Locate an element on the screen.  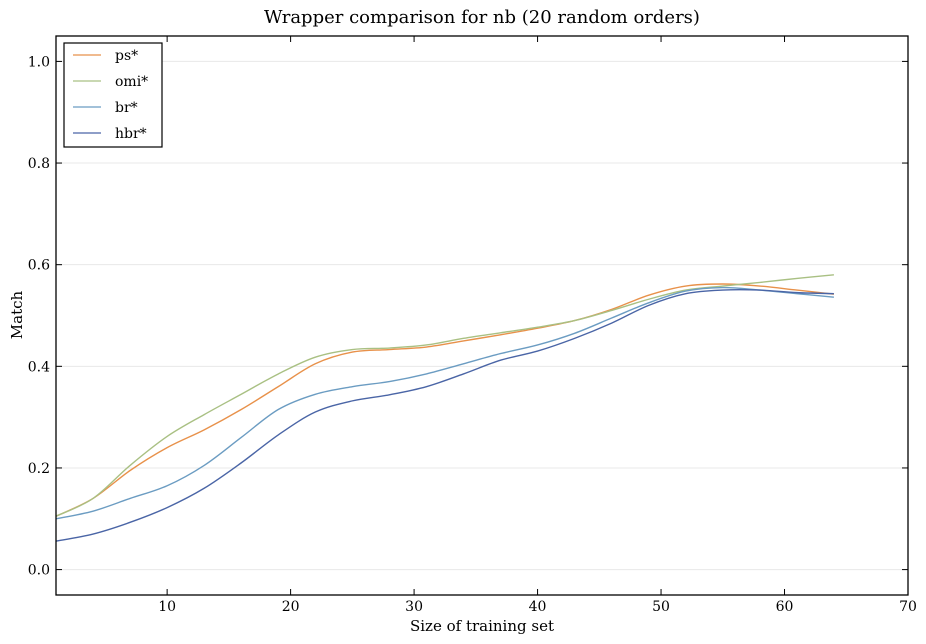
legend: ps* omi* br* hbr* is located at coordinates (113, 95).